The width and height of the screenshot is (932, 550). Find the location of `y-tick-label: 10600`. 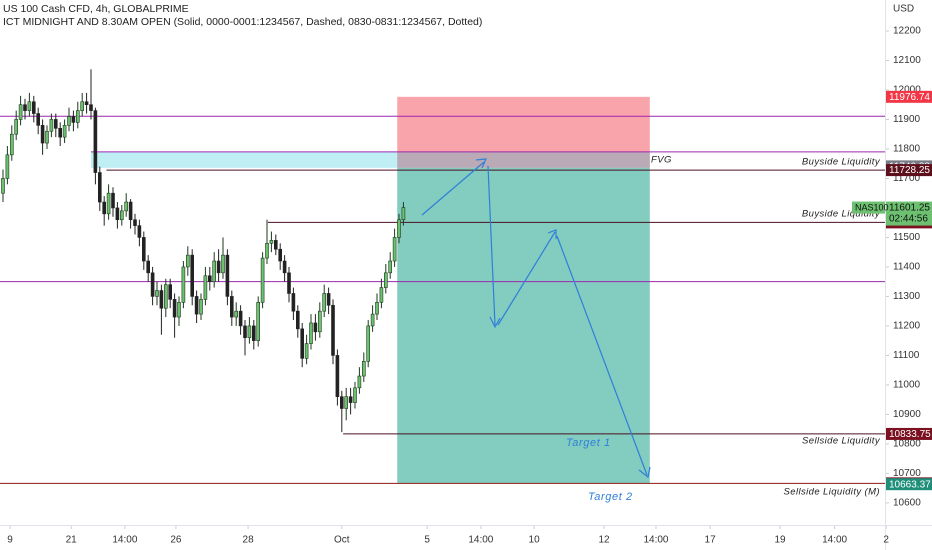

y-tick-label: 10600 is located at coordinates (907, 503).